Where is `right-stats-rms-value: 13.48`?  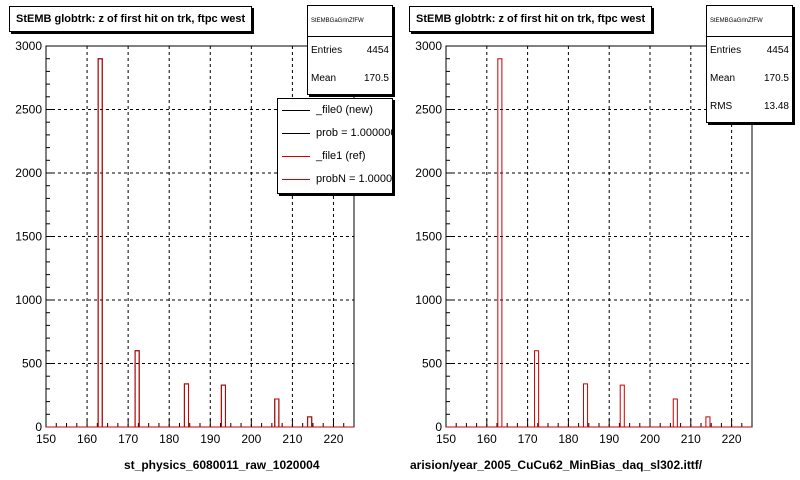
right-stats-rms-value: 13.48 is located at coordinates (776, 106).